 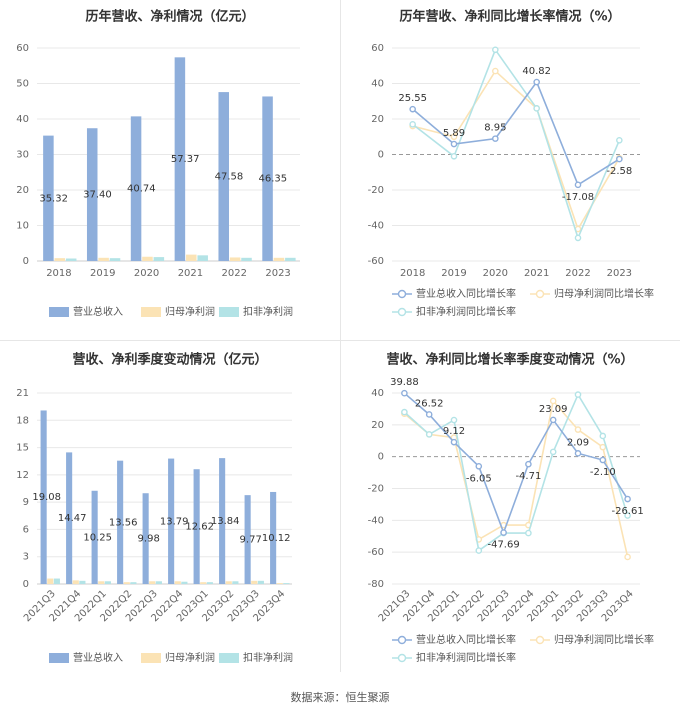 What do you see at coordinates (466, 657) in the screenshot?
I see `legend-label: 扣非净利润同比增长率` at bounding box center [466, 657].